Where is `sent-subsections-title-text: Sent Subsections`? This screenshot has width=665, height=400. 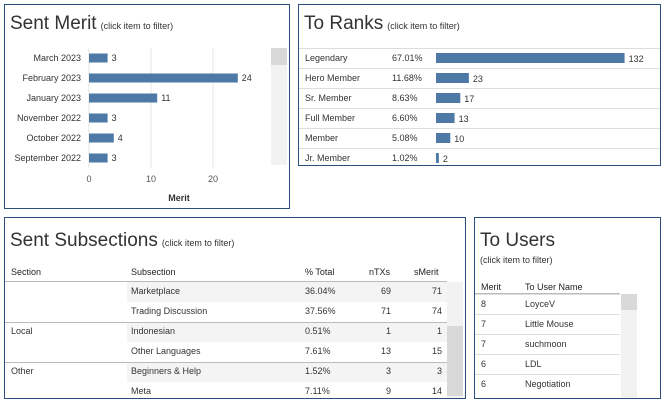 sent-subsections-title-text: Sent Subsections is located at coordinates (84, 240).